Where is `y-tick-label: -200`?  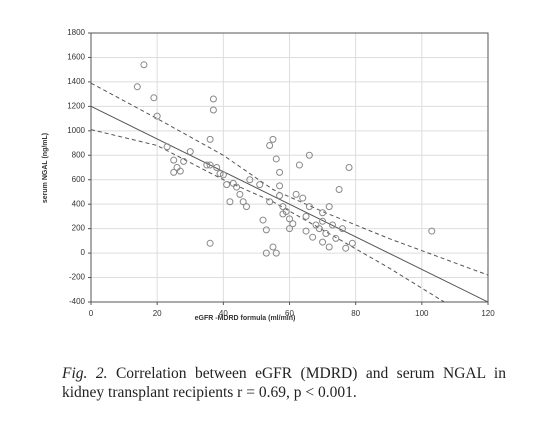 y-tick-label: -200 is located at coordinates (77, 277).